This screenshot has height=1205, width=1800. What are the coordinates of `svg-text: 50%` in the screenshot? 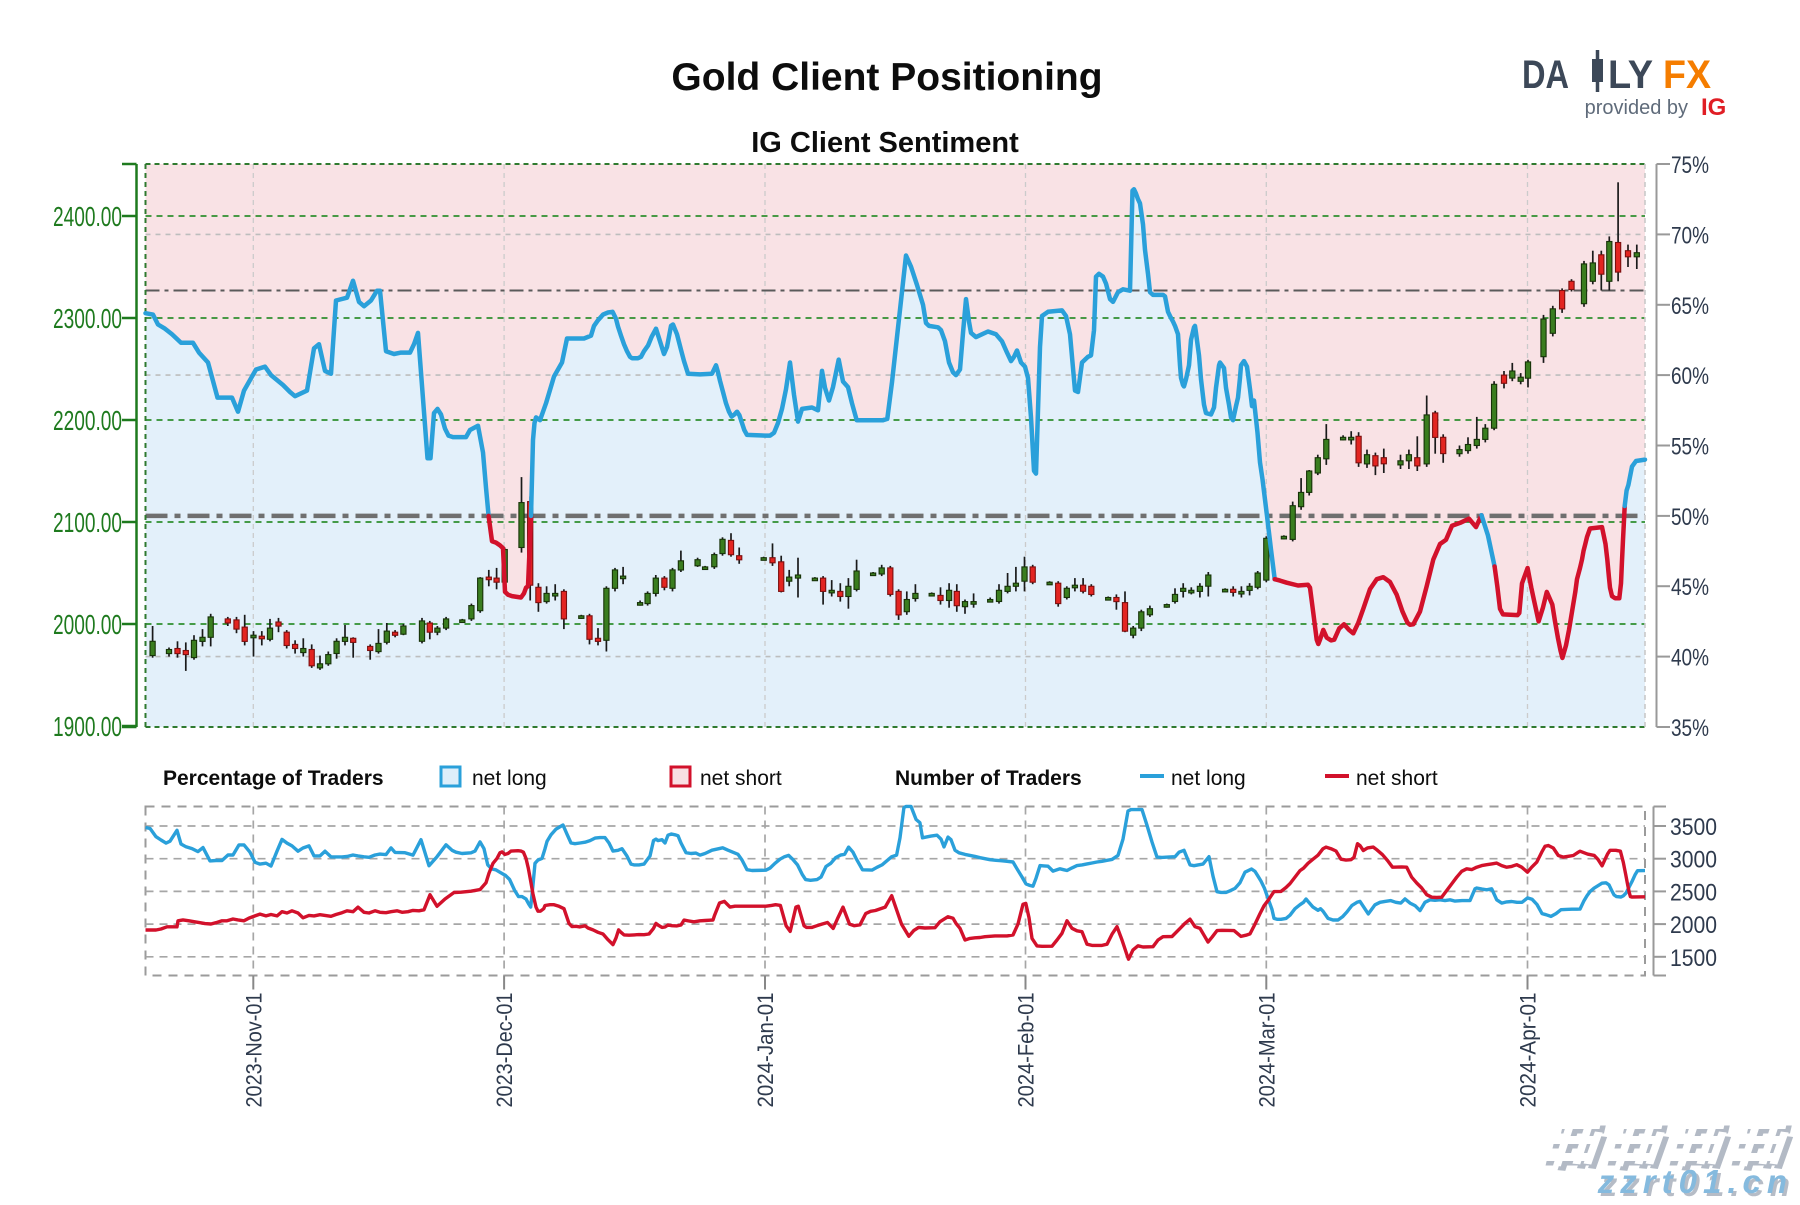 It's located at (1690, 517).